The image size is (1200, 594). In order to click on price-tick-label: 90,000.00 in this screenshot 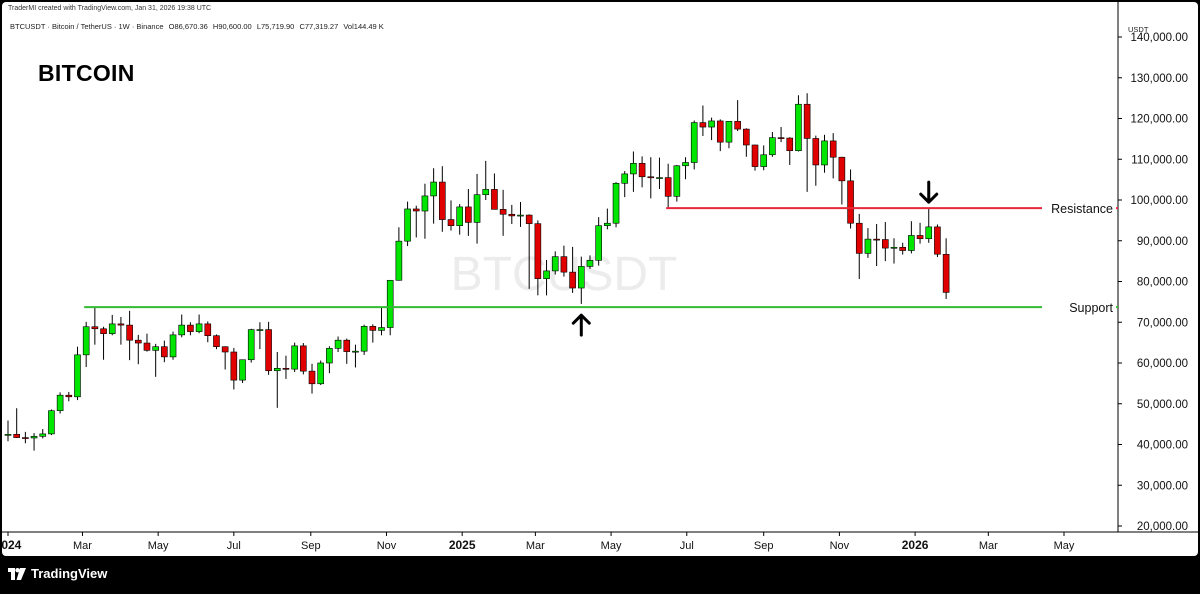, I will do `click(1162, 242)`.